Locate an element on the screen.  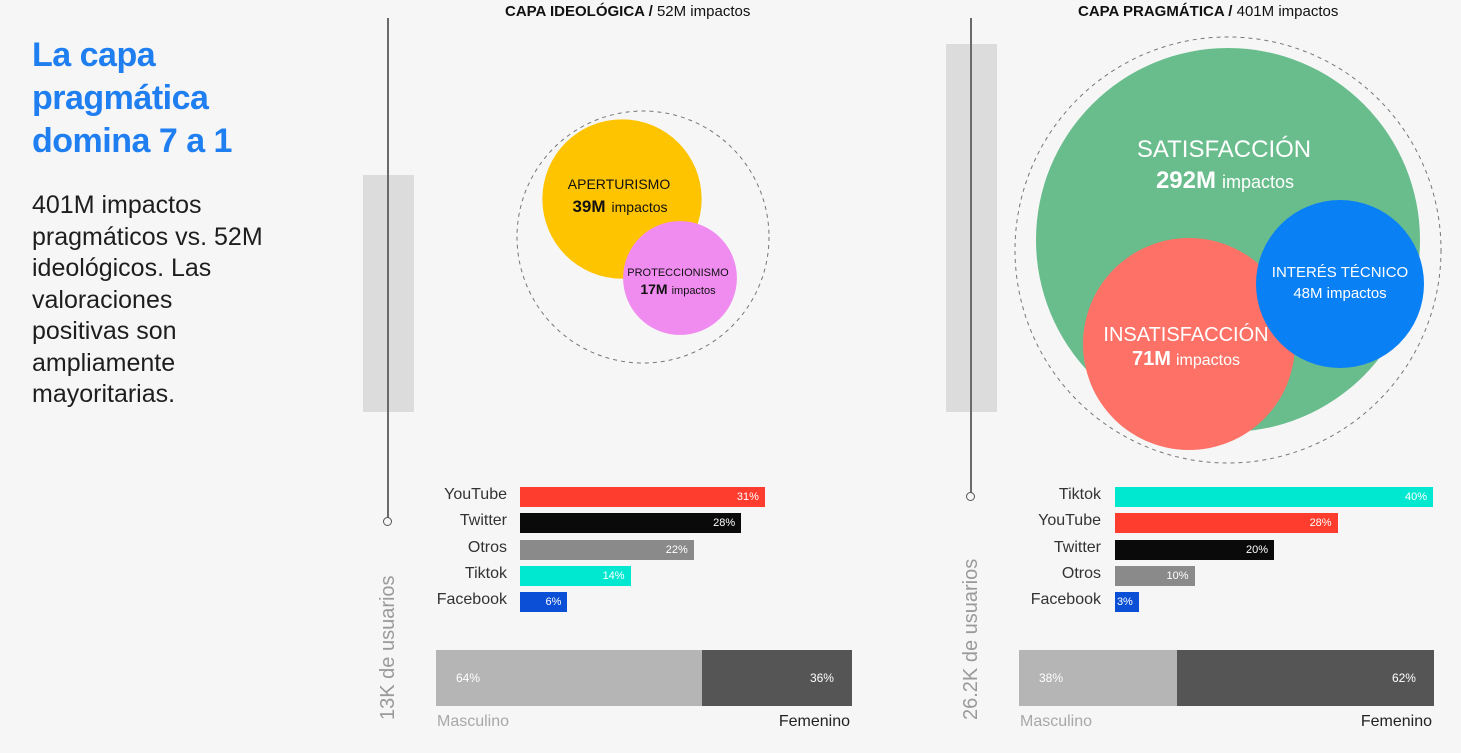
ideological-label-facebook: Facebook is located at coordinates (471, 600).